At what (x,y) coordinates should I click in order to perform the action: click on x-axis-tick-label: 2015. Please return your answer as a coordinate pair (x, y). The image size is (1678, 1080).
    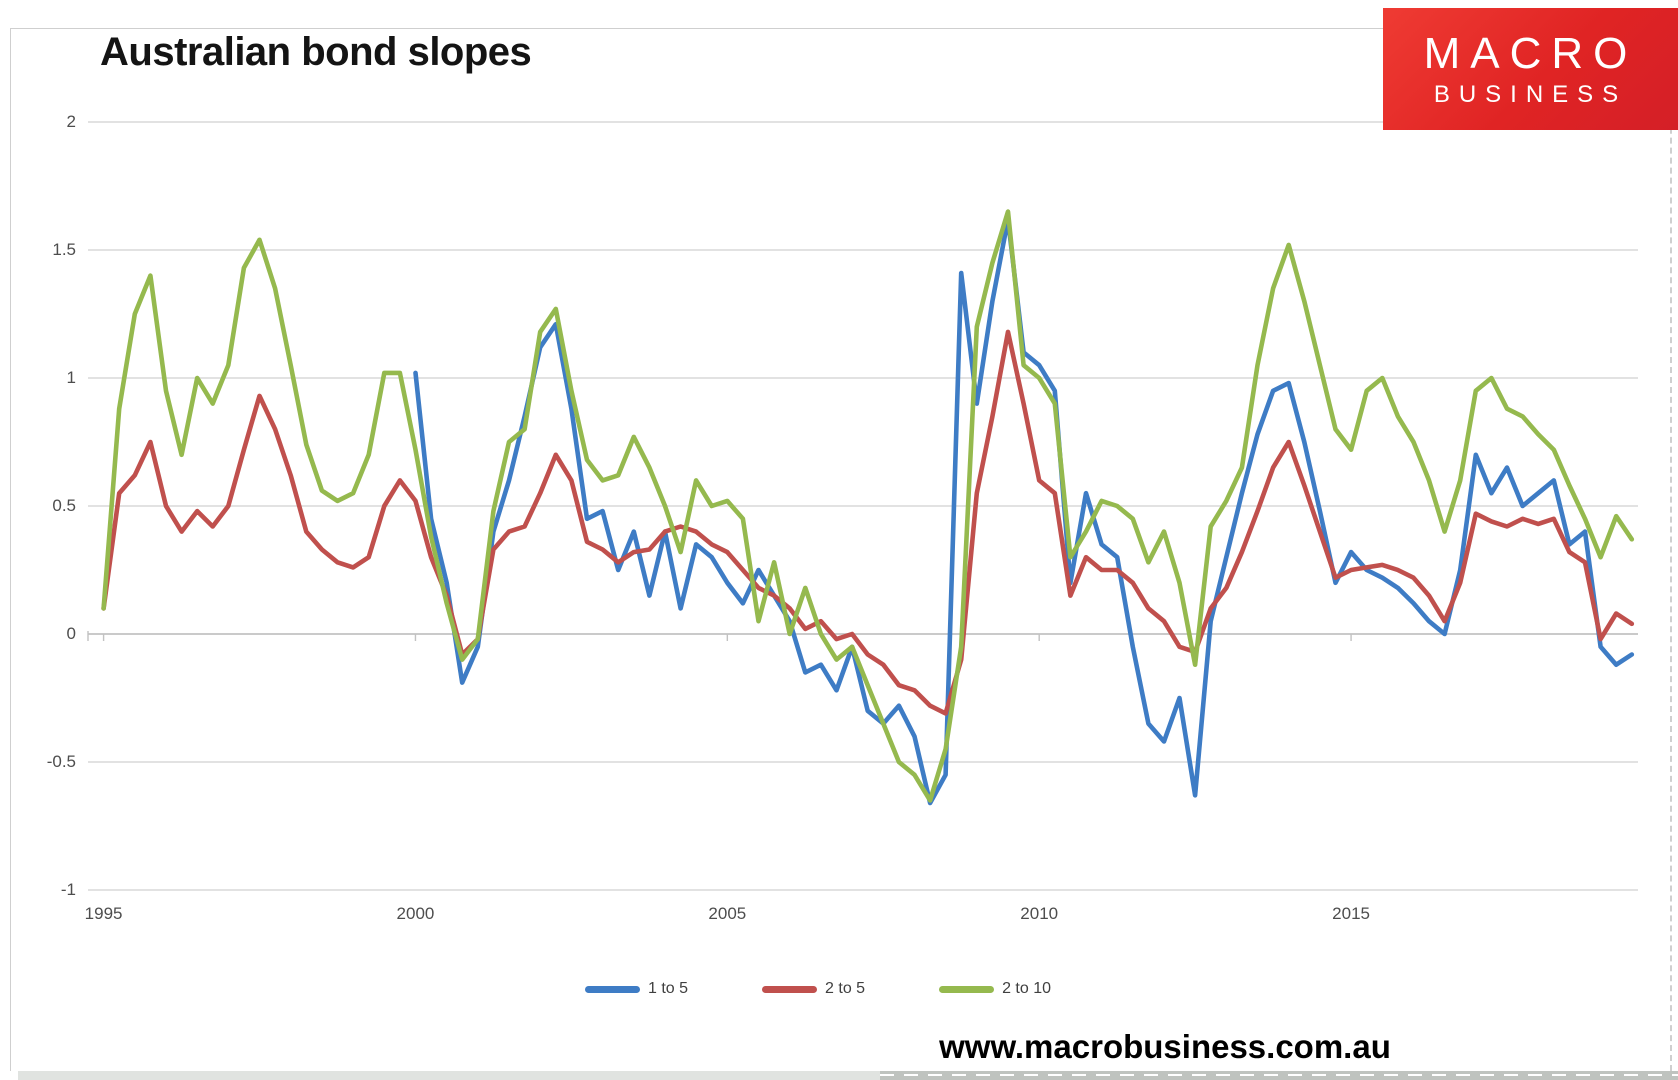
    Looking at the image, I should click on (1351, 913).